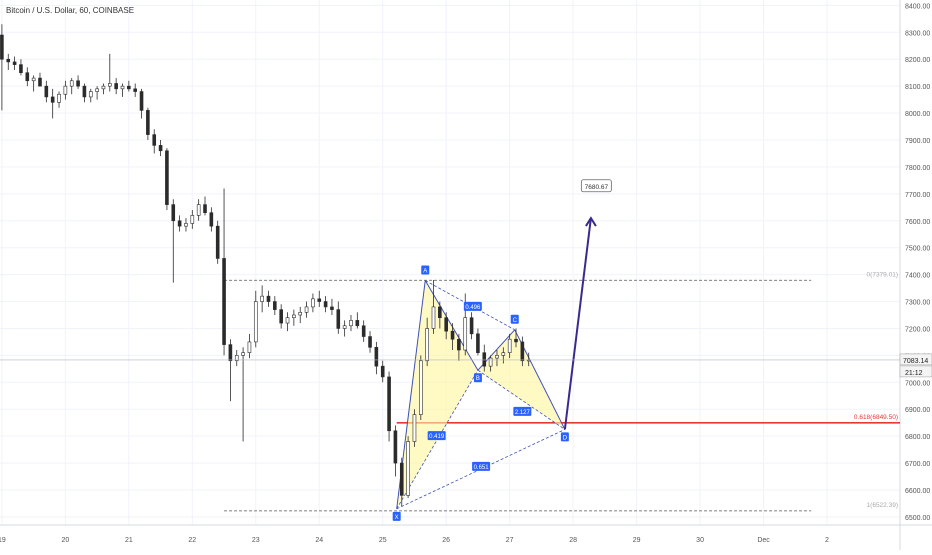  Describe the element at coordinates (437, 394) in the screenshot. I see `pattern-fill-xab` at that location.